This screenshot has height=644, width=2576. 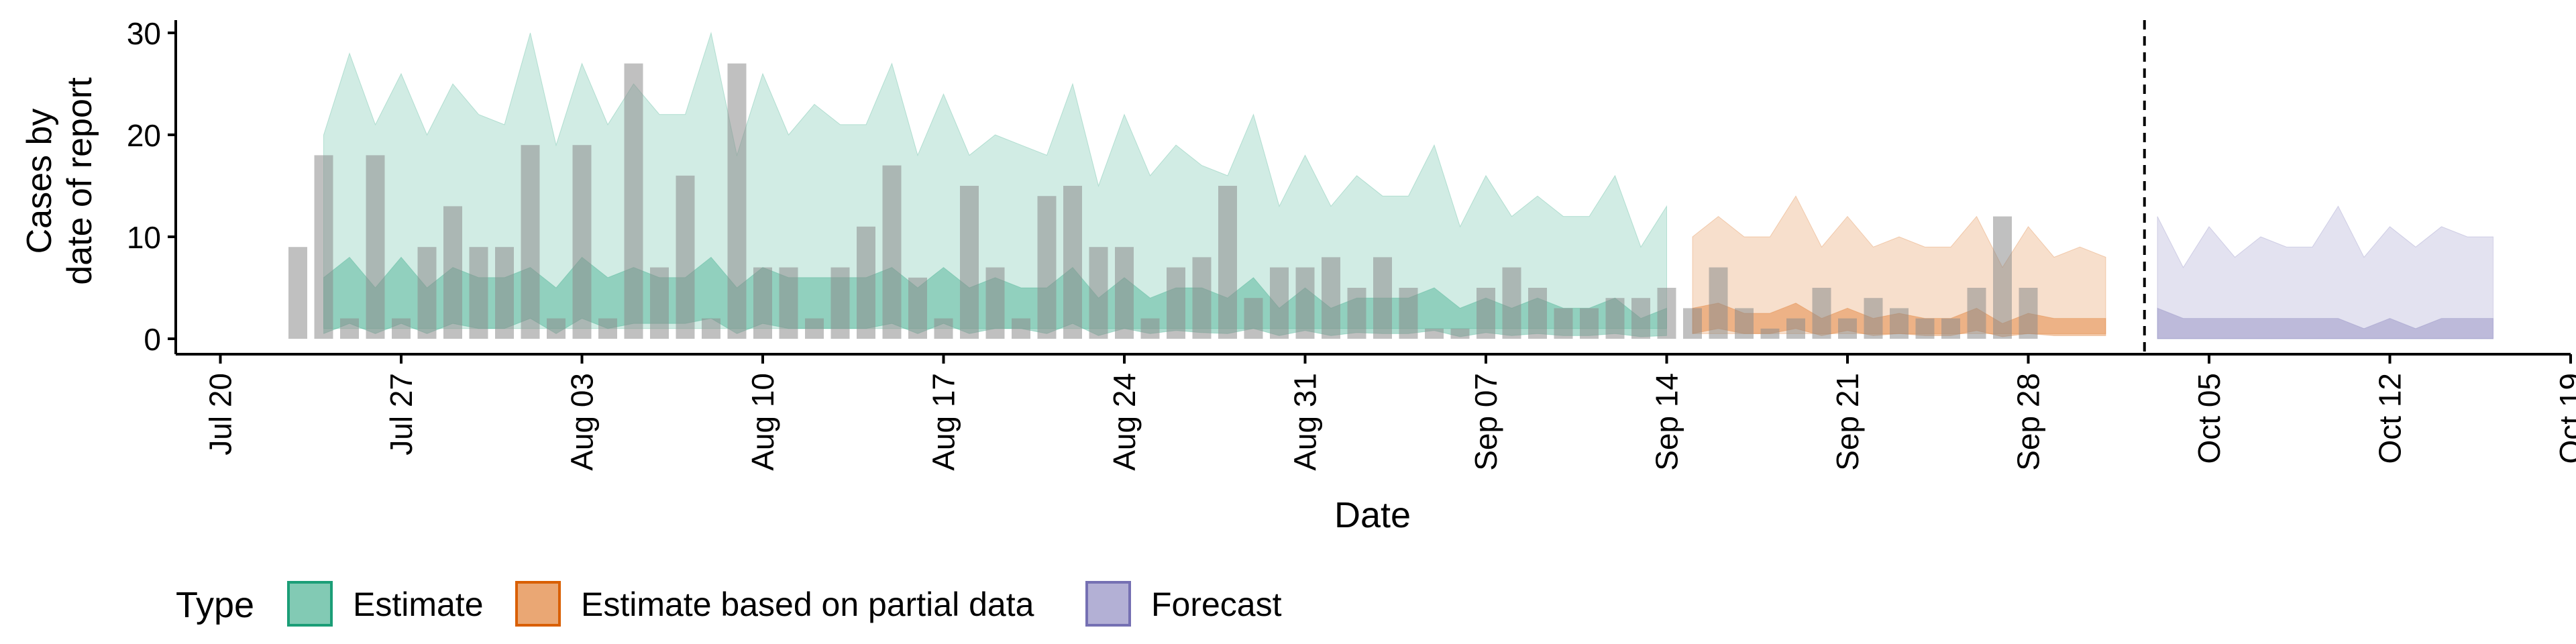 I want to click on x-tick-label: Jul 20, so click(x=220, y=414).